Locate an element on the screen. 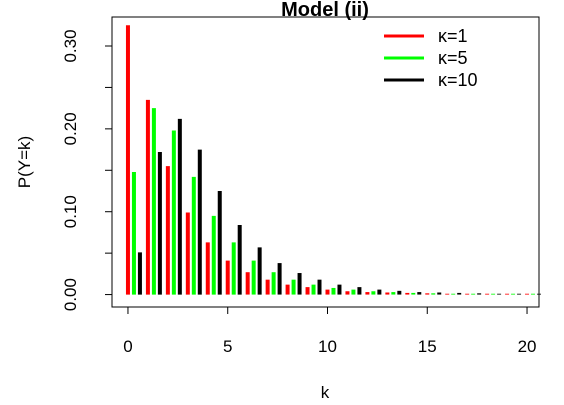 The height and width of the screenshot is (405, 564). y-axis-label: P(Y=k) is located at coordinates (24, 162).